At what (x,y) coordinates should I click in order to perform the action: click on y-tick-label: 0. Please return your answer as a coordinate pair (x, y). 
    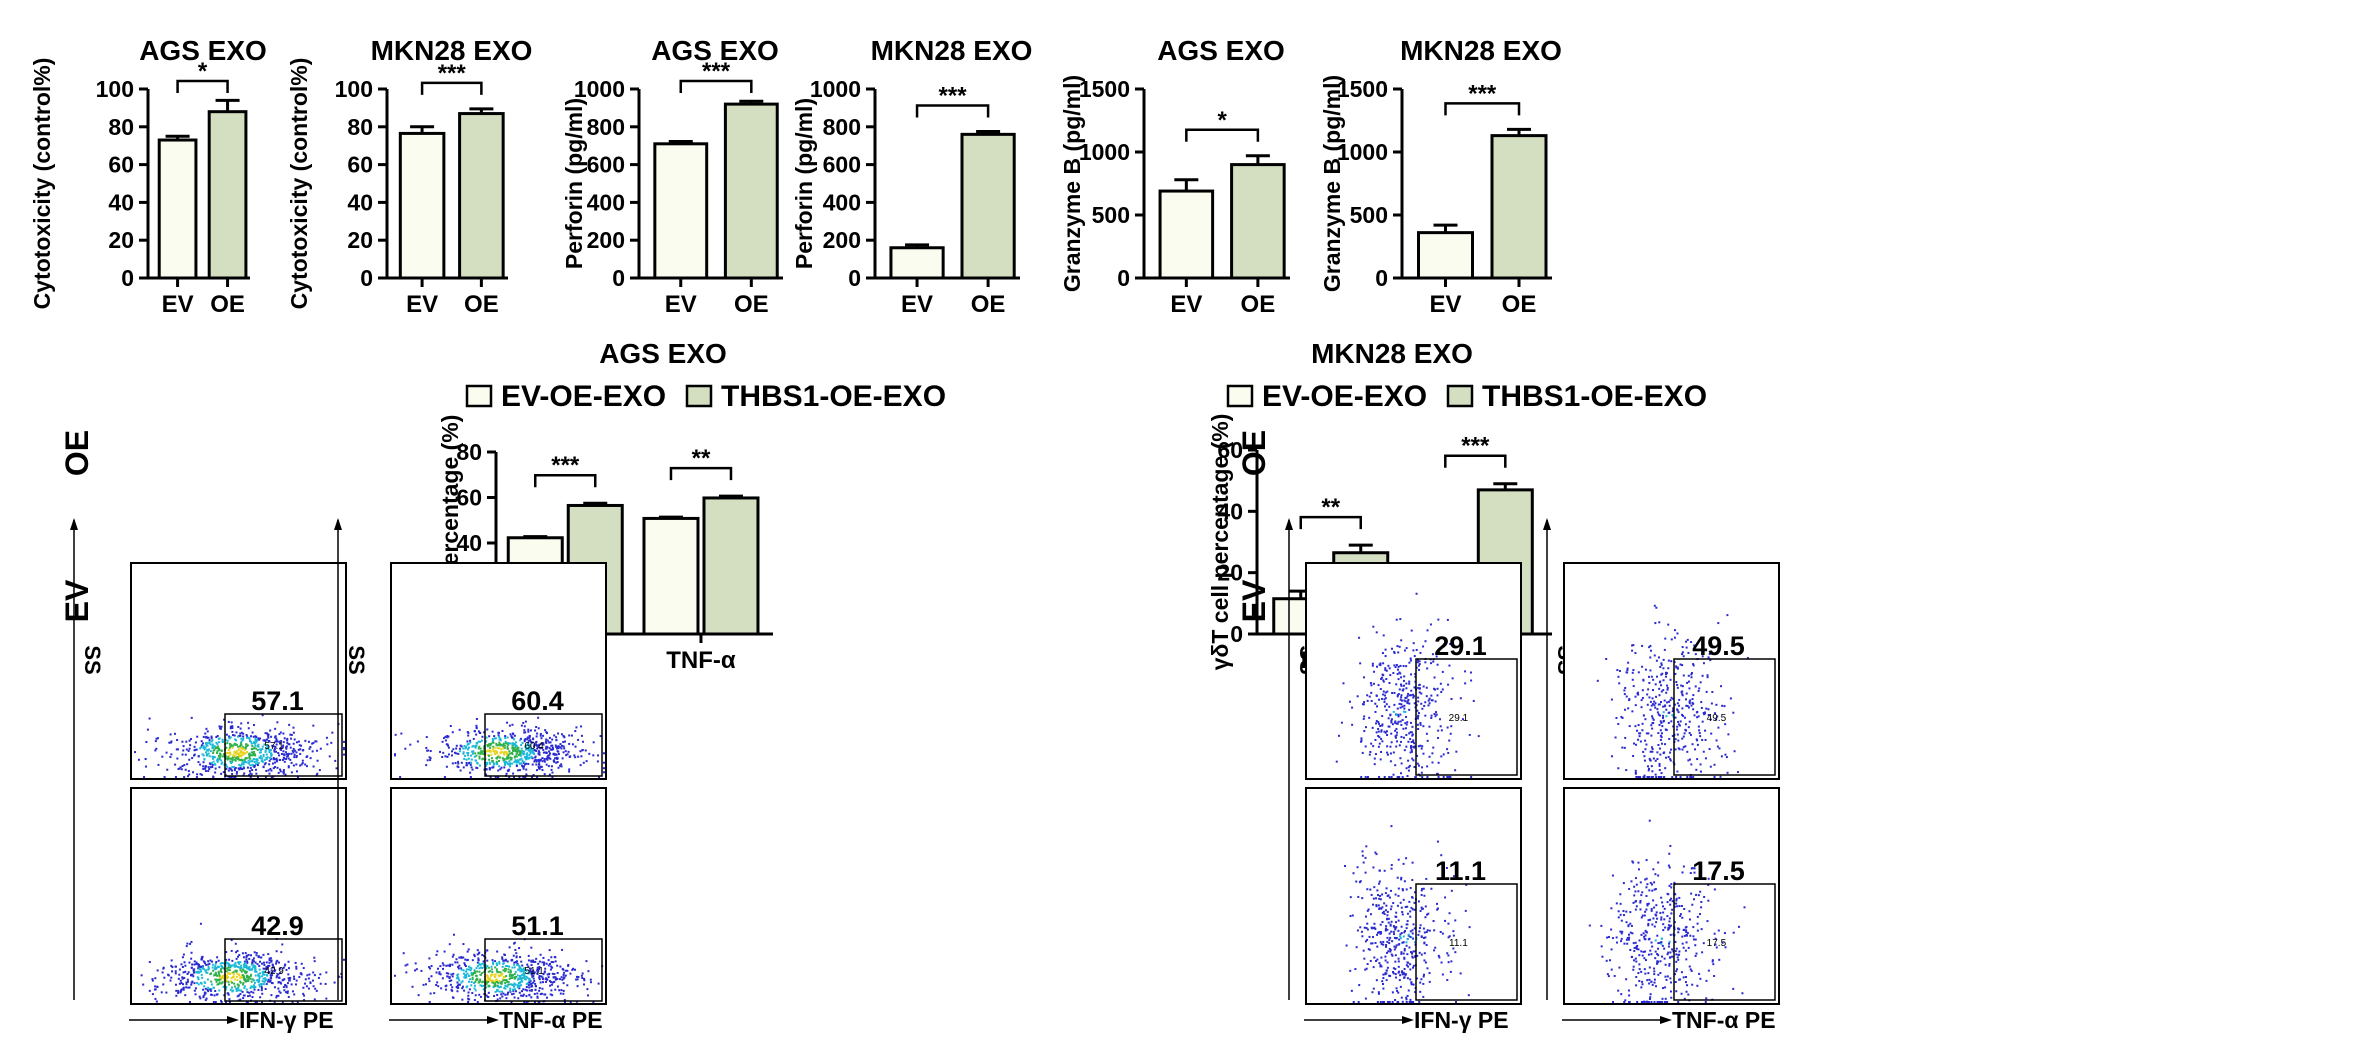
    Looking at the image, I should click on (366, 278).